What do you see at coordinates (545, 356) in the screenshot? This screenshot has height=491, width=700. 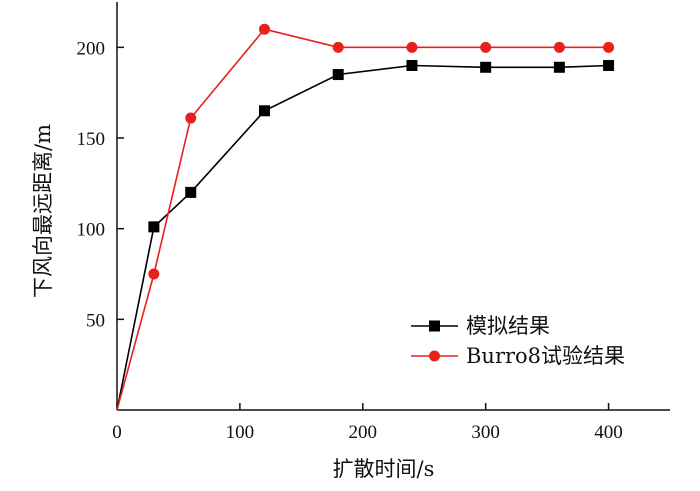 I see `legend-label: Burro8试验结果` at bounding box center [545, 356].